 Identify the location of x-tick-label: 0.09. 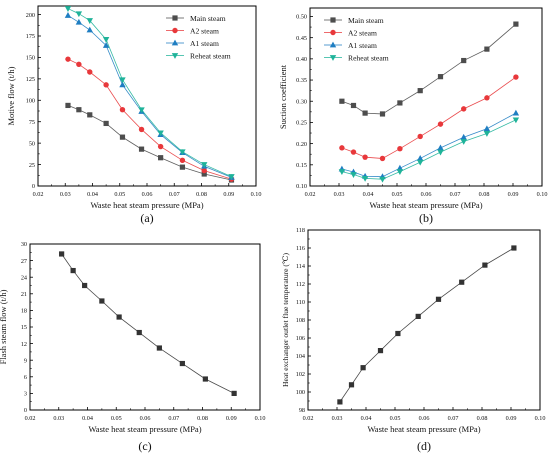
(228, 194).